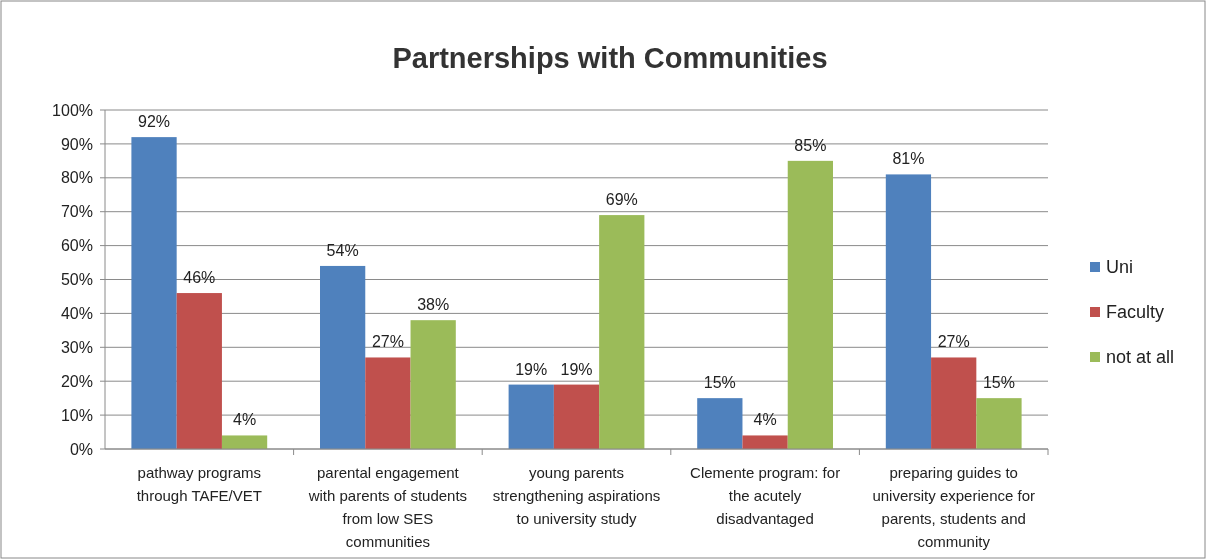 This screenshot has width=1206, height=559. What do you see at coordinates (433, 305) in the screenshot?
I see `data-label: 38%` at bounding box center [433, 305].